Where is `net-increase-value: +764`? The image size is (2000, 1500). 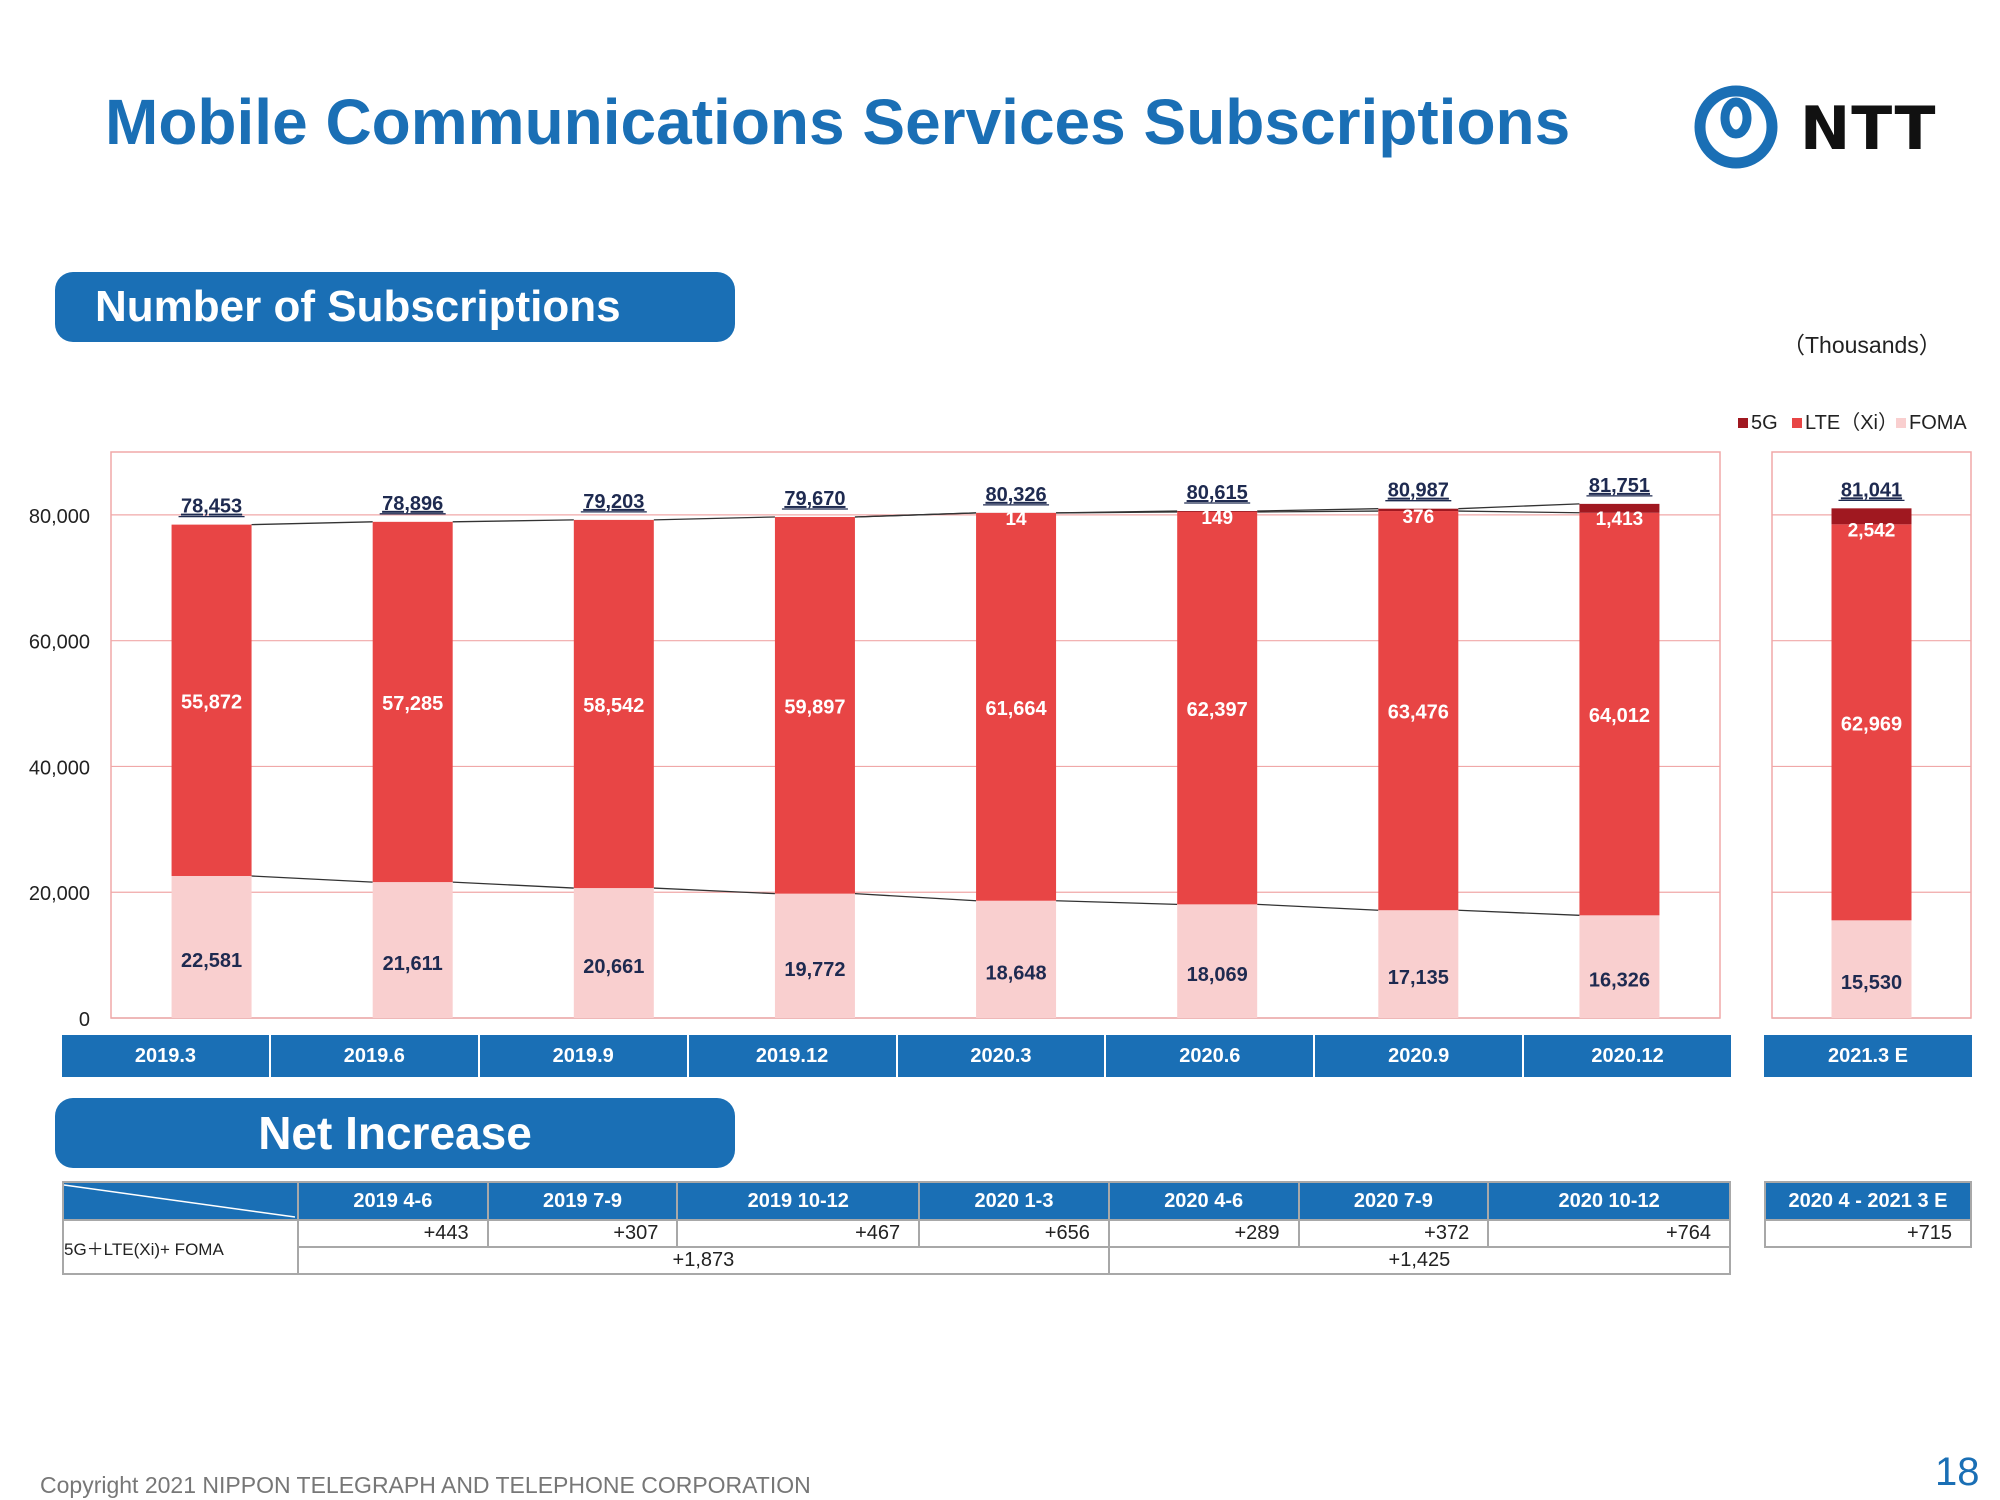 net-increase-value: +764 is located at coordinates (1609, 1233).